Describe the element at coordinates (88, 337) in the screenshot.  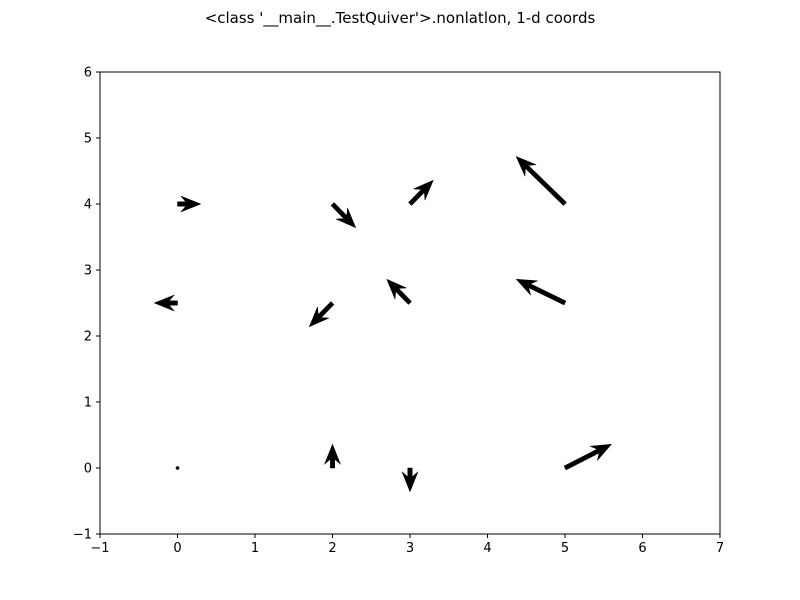
I see `y-tick-label: 2` at that location.